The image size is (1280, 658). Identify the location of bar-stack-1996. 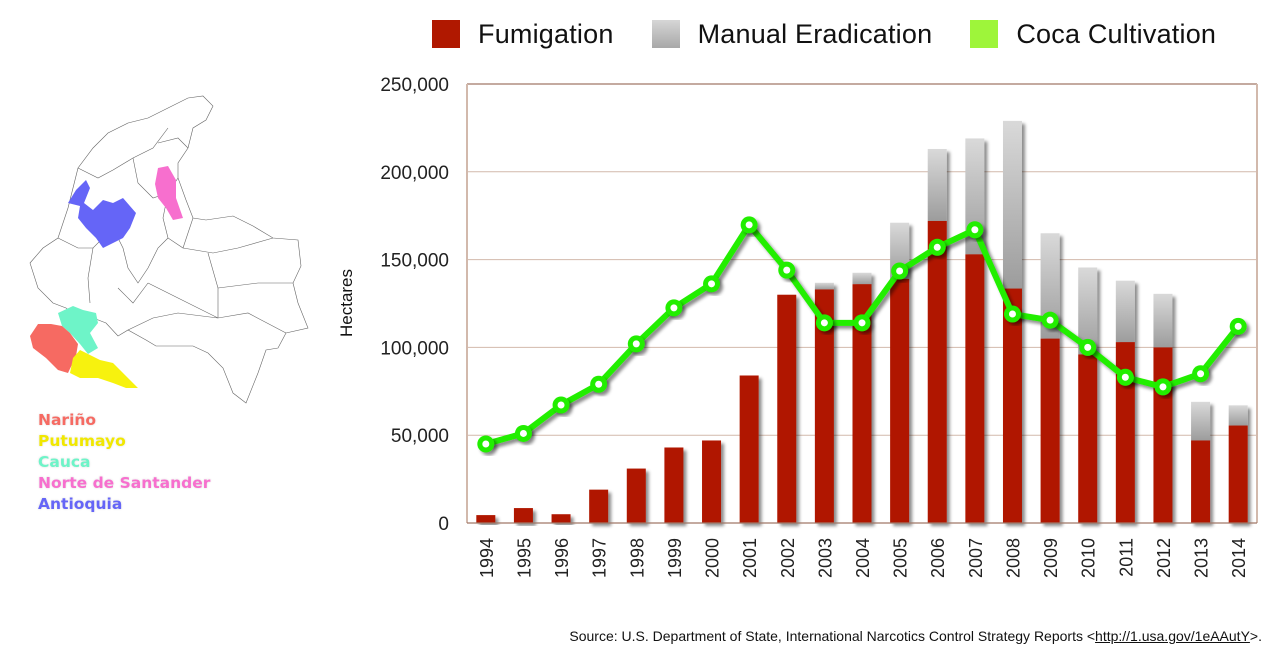
(561, 518).